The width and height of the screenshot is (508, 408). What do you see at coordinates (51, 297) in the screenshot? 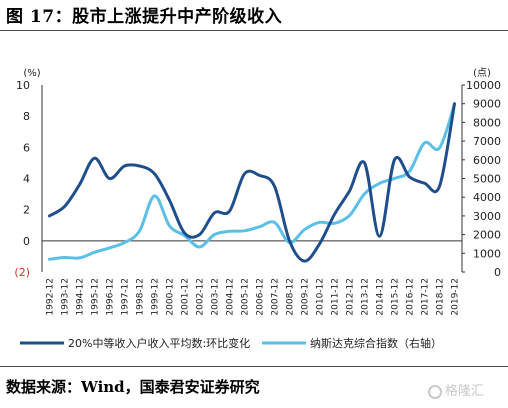
I see `x-tick-label: 1992-12` at bounding box center [51, 297].